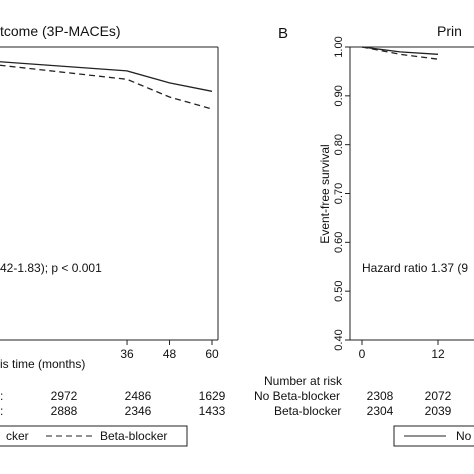 The image size is (474, 474). I want to click on panel-a-risk-row-1-value-3: 1629, so click(212, 396).